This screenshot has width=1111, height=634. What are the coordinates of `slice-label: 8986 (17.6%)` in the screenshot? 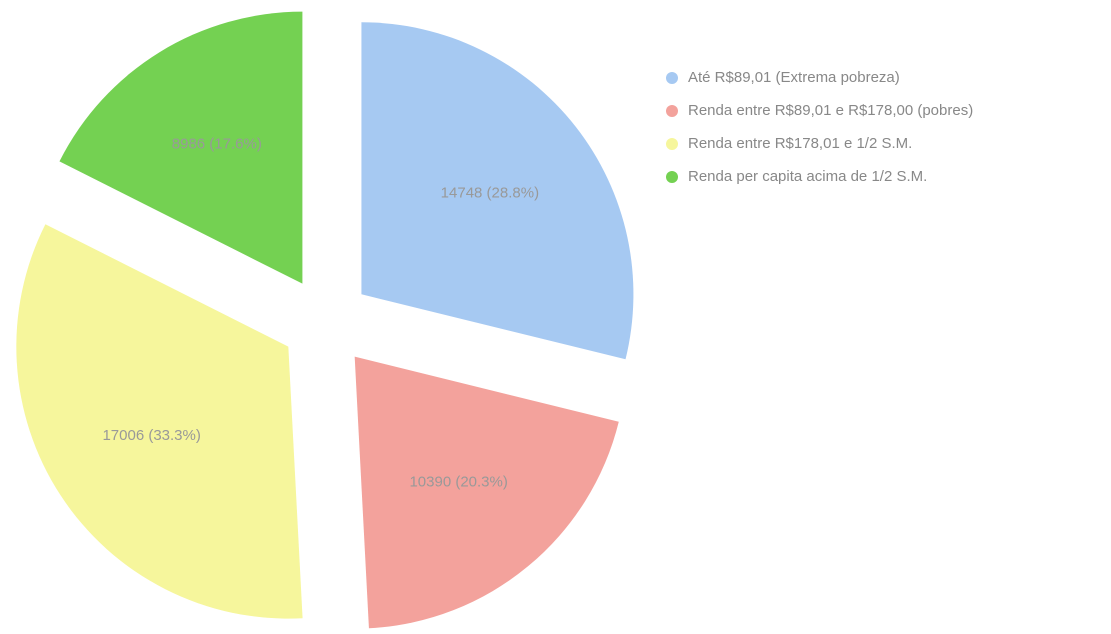 It's located at (217, 144).